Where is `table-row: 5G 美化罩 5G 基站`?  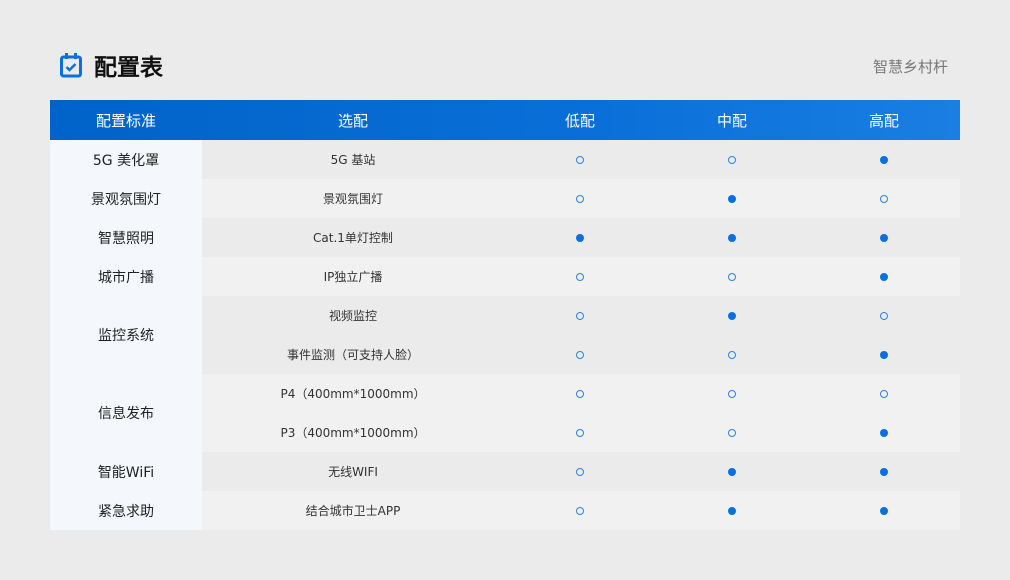 table-row: 5G 美化罩 5G 基站 is located at coordinates (505, 159).